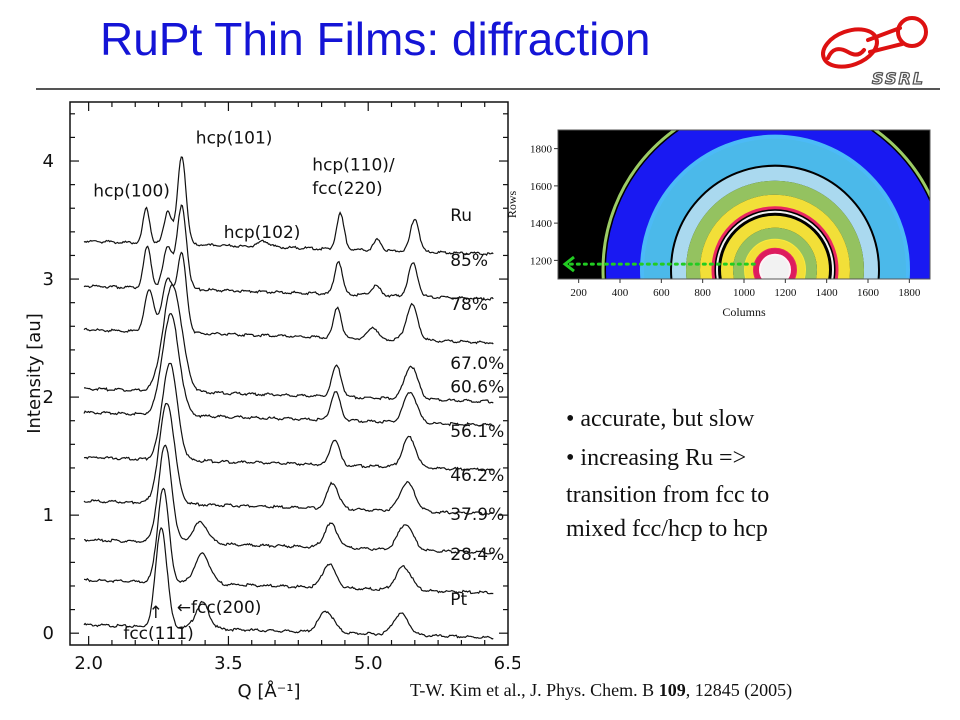 Image resolution: width=960 pixels, height=720 pixels. Describe the element at coordinates (534, 690) in the screenshot. I see `citation-prefix: T-W. Kim et al., J. Phys. Chem. B` at that location.